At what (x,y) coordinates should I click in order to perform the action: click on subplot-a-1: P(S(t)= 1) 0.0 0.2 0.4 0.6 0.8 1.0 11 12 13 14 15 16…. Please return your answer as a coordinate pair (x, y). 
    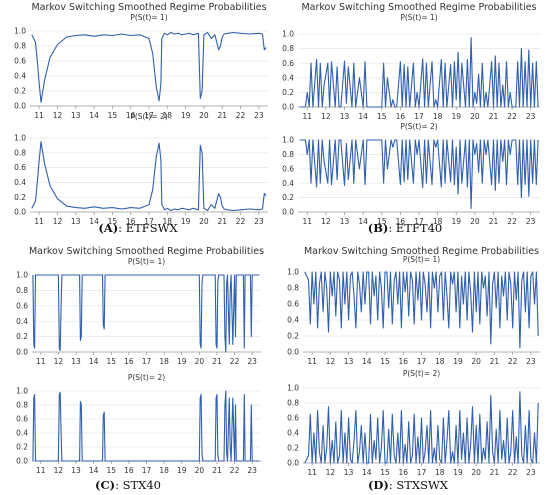
    Looking at the image, I should click on (141, 66).